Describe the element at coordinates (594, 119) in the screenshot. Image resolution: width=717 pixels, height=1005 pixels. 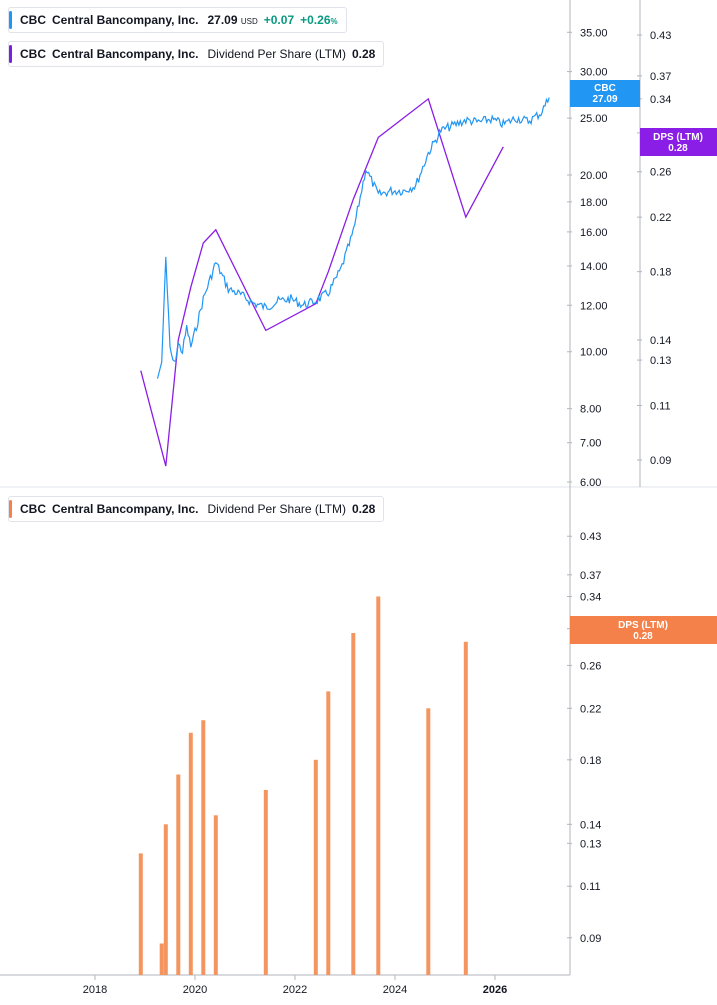
I see `price-axis-tick-label: 25.00` at that location.